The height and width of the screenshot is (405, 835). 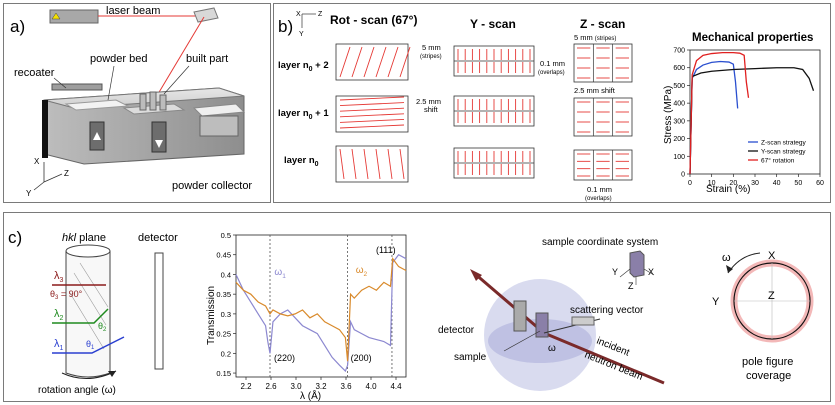 What do you see at coordinates (607, 310) in the screenshot?
I see `scattering-vector-label: scattering vector` at bounding box center [607, 310].